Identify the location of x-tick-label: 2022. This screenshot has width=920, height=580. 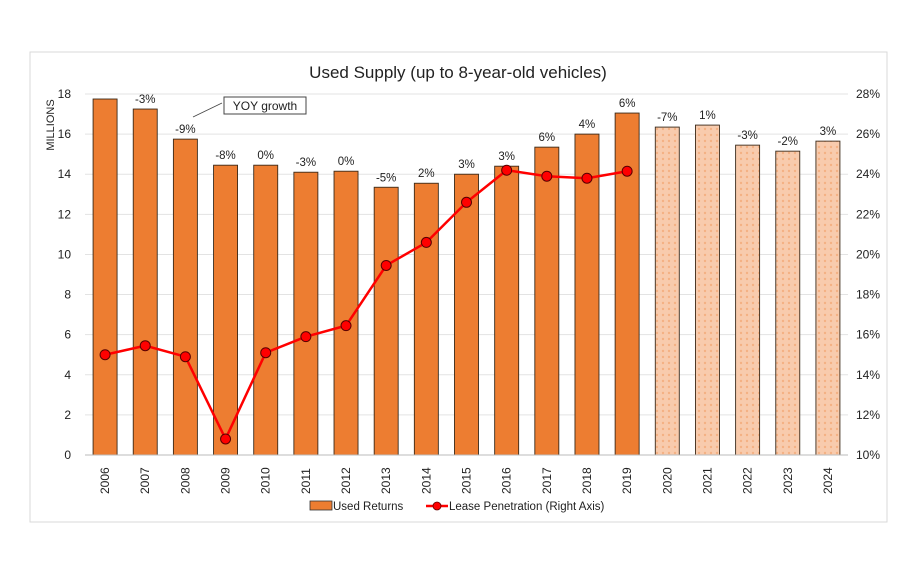
(748, 480).